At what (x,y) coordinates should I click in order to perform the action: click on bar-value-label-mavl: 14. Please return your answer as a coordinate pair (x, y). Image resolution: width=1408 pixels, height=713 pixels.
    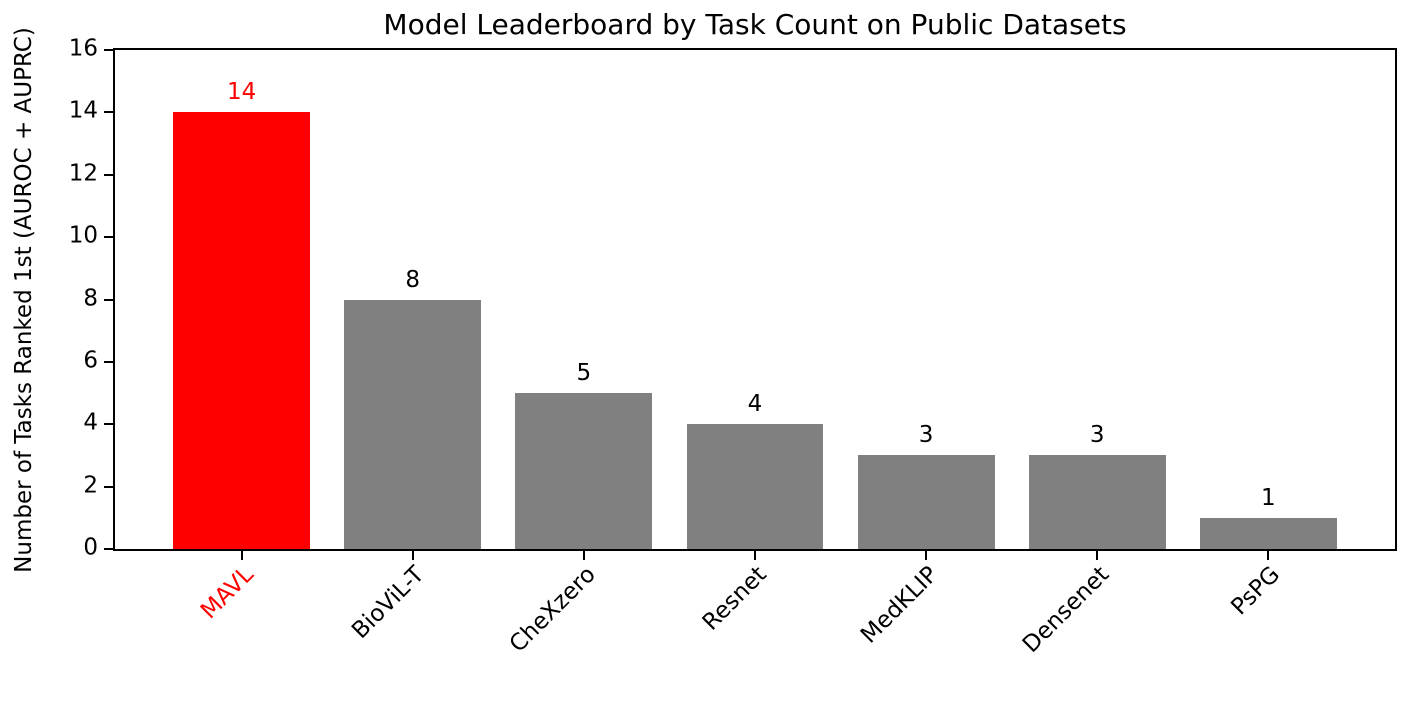
    Looking at the image, I should click on (241, 92).